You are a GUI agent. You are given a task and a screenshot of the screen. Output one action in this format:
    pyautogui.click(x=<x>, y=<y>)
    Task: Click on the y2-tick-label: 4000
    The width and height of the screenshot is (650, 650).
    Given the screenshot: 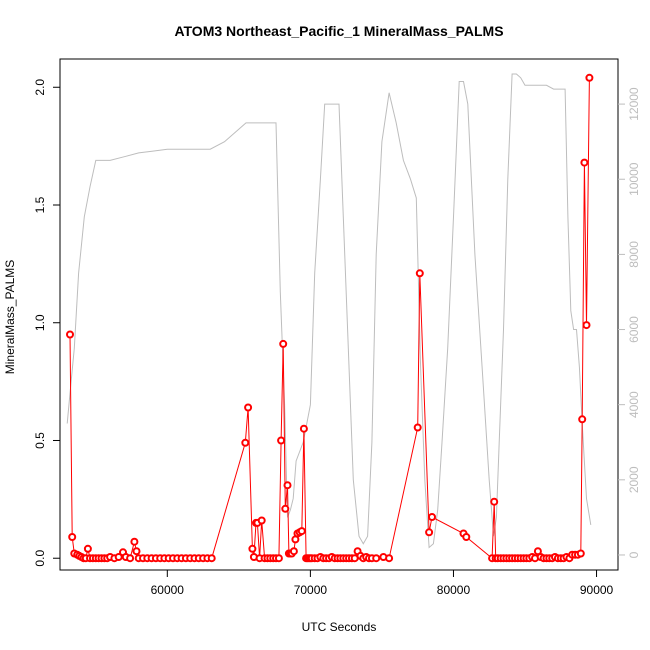 What is the action you would take?
    pyautogui.click(x=634, y=404)
    